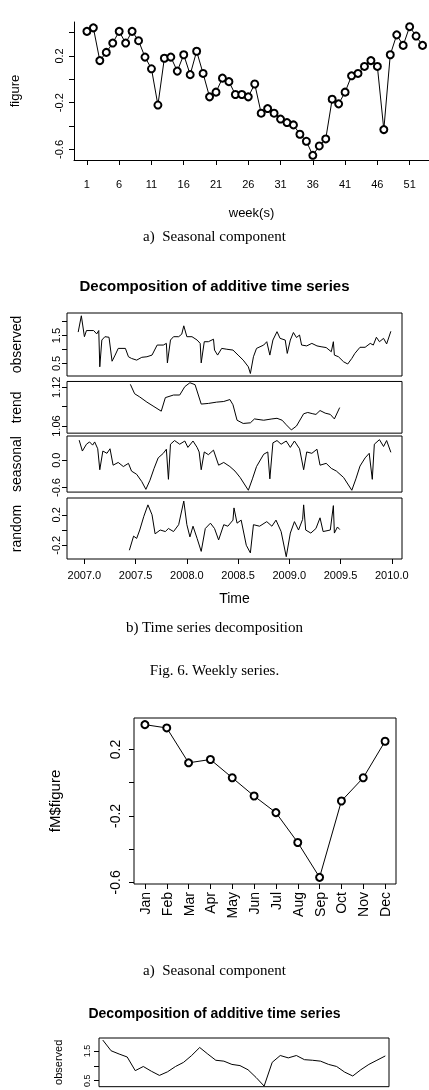 The width and height of the screenshot is (429, 1090). Describe the element at coordinates (232, 905) in the screenshot. I see `x-tick-label: May` at that location.